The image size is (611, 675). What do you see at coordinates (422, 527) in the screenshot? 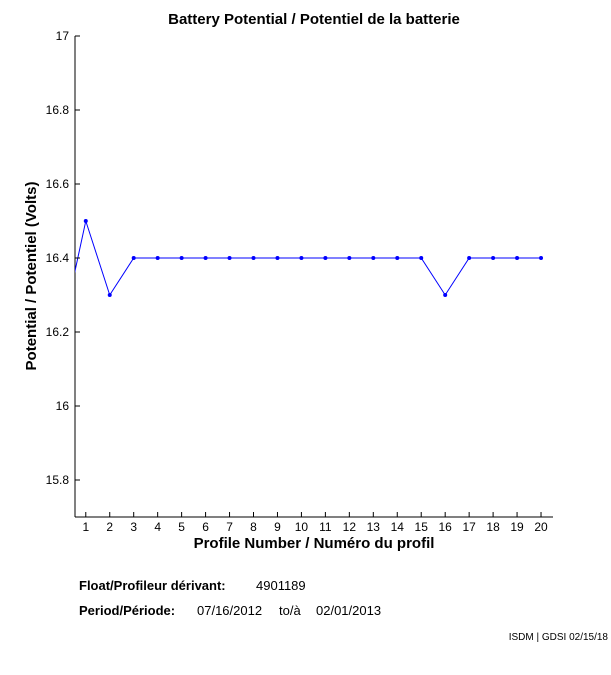
I see `x-tick-label: 15` at bounding box center [422, 527].